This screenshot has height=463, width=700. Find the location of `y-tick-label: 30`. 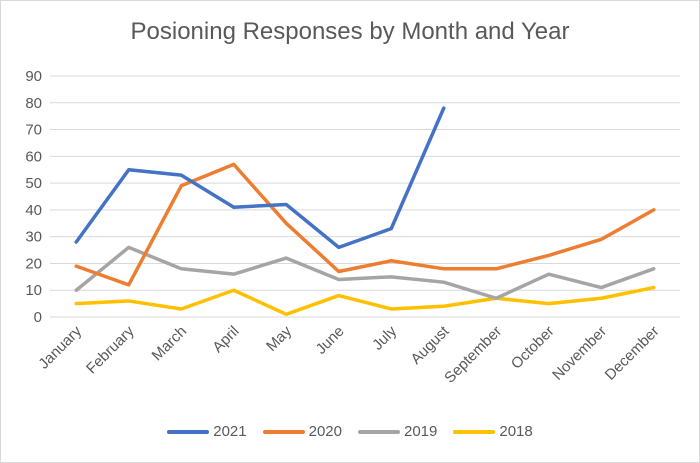

y-tick-label: 30 is located at coordinates (33, 237).